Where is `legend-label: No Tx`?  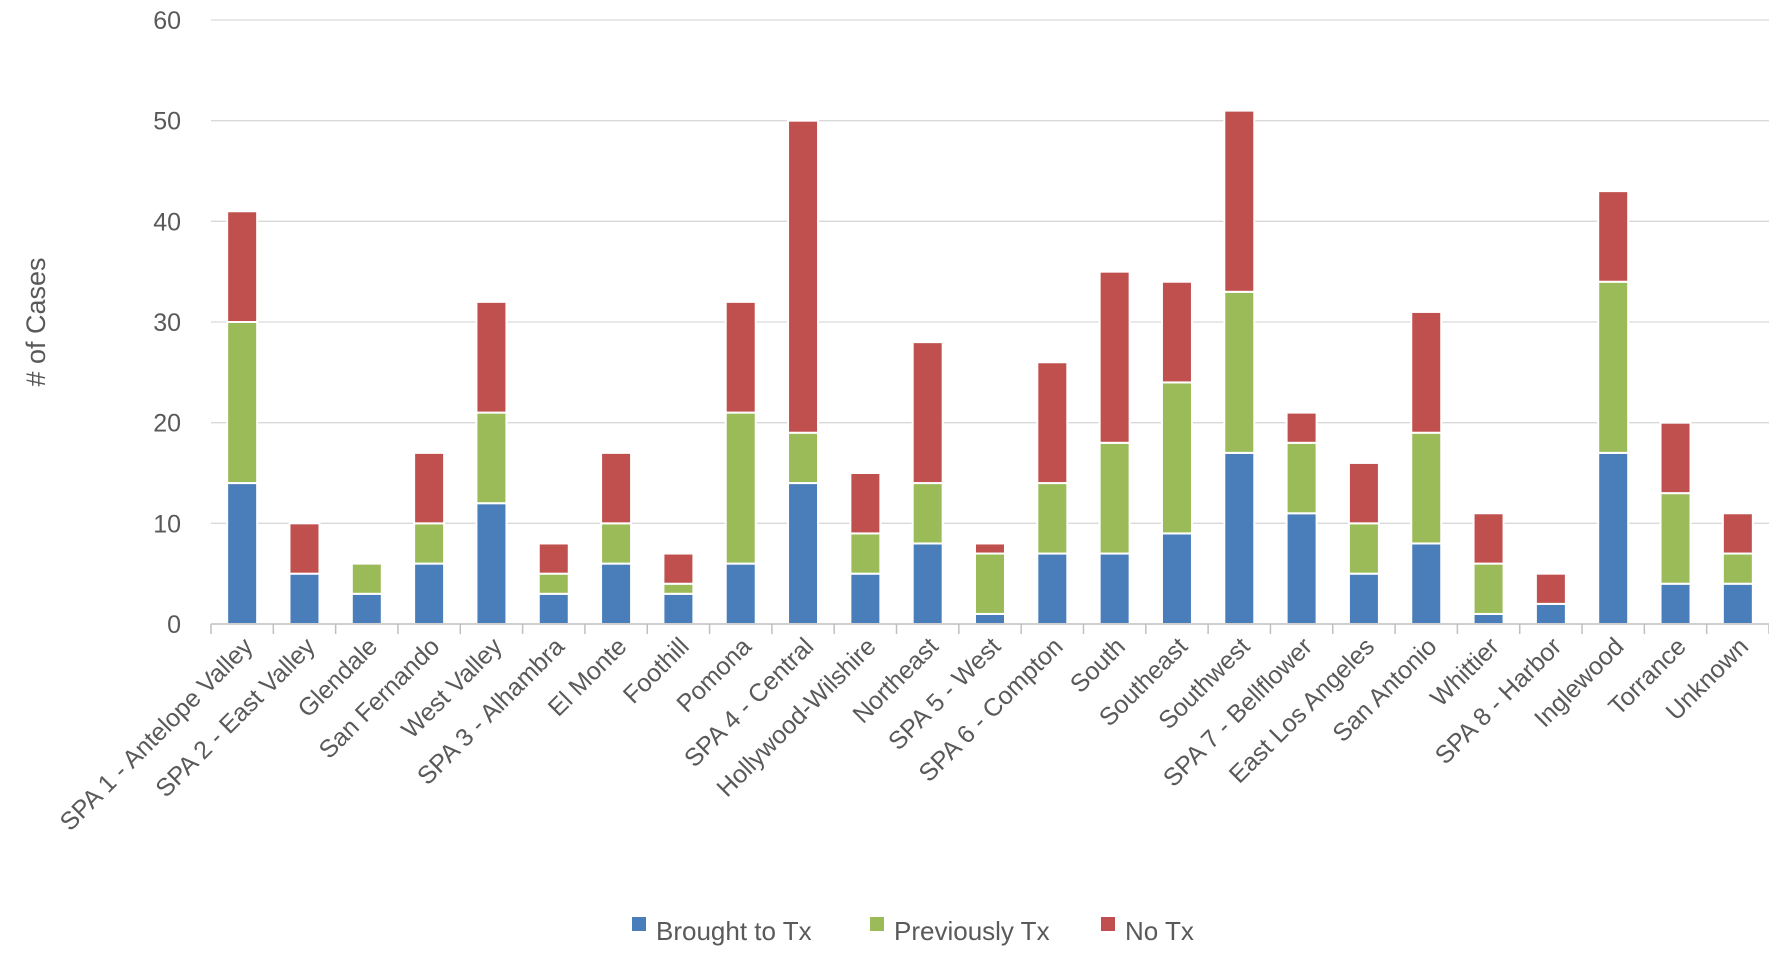 legend-label: No Tx is located at coordinates (1159, 931).